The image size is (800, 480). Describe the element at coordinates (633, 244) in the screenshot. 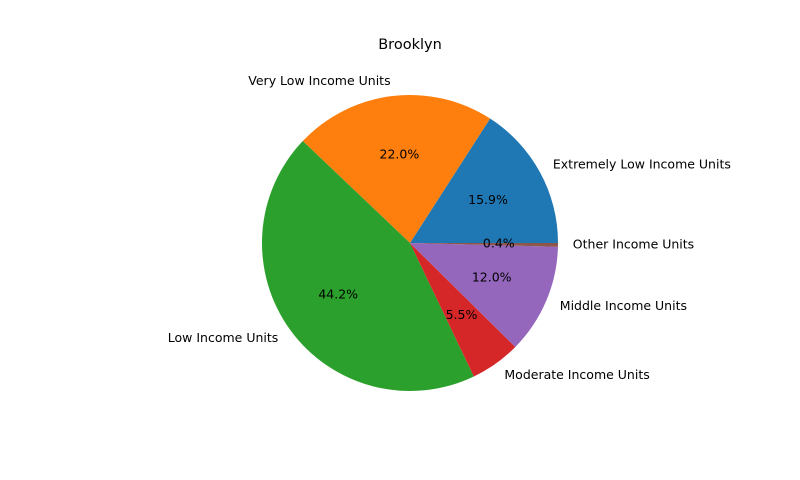

I see `slice-label-other-income-units: Other Income Units` at that location.